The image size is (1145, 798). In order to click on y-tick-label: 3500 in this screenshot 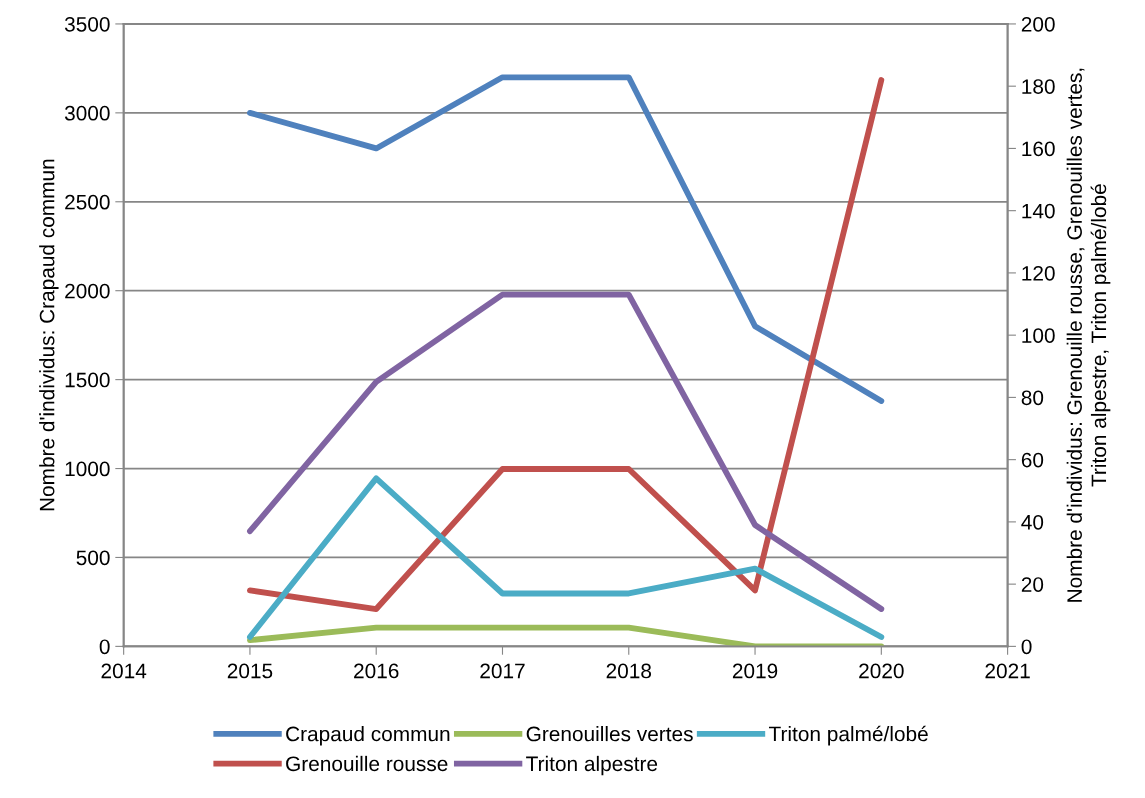, I will do `click(87, 24)`.